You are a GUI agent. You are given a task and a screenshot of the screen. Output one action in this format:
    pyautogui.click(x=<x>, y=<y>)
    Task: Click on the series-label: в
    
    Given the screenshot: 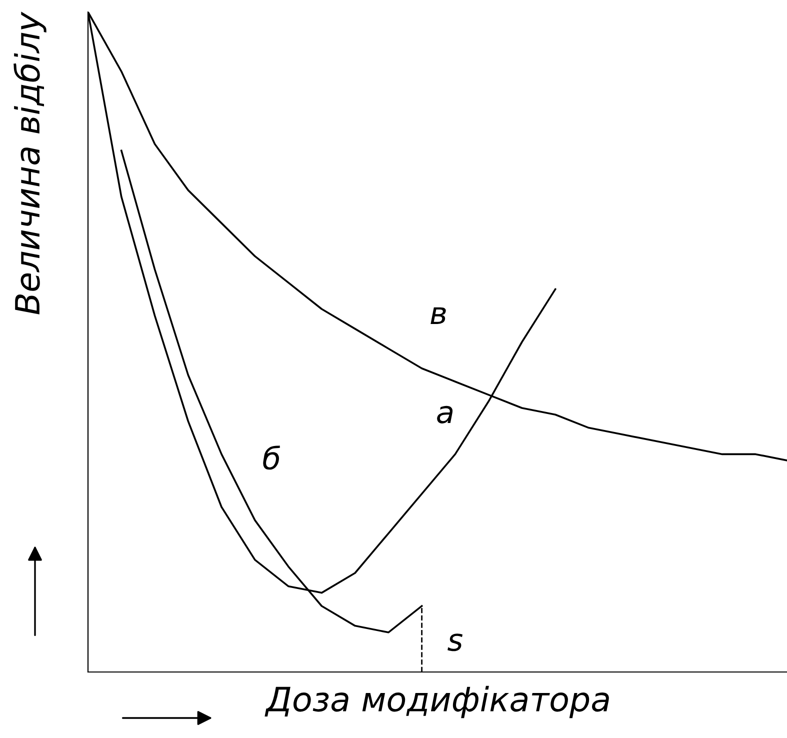 What is the action you would take?
    pyautogui.click(x=438, y=315)
    